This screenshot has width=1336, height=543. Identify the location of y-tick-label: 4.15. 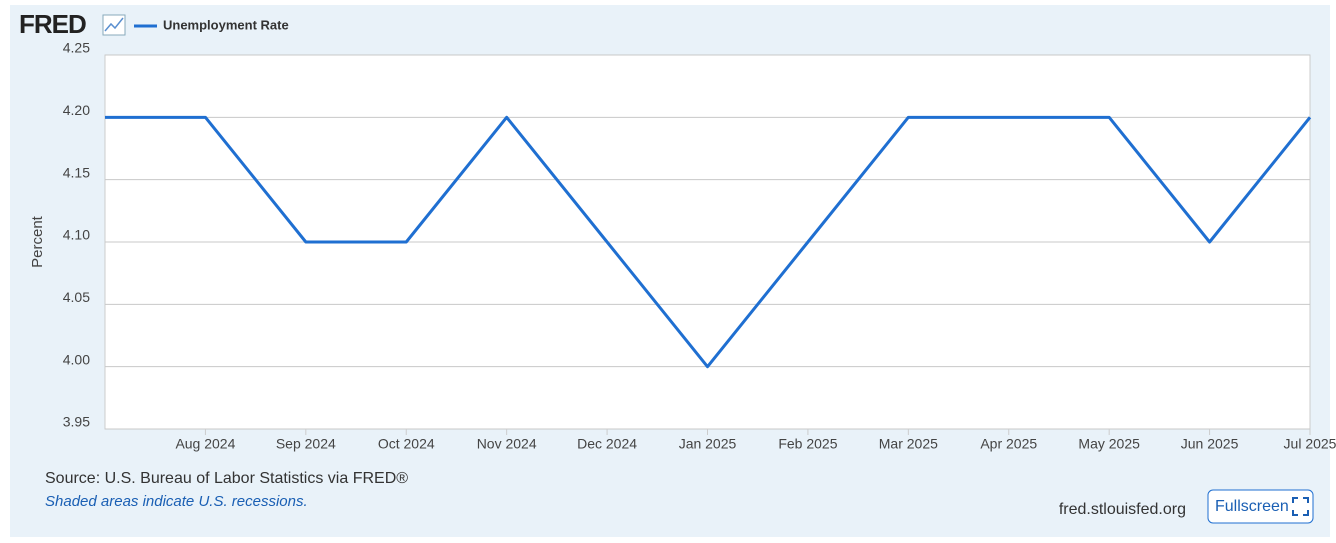
(76, 172).